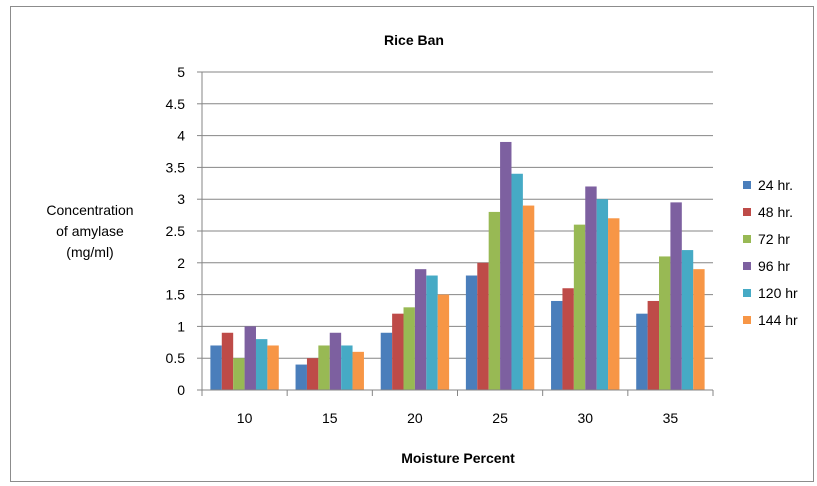 This screenshot has height=486, width=817. Describe the element at coordinates (181, 263) in the screenshot. I see `y-tick-label: 2` at that location.